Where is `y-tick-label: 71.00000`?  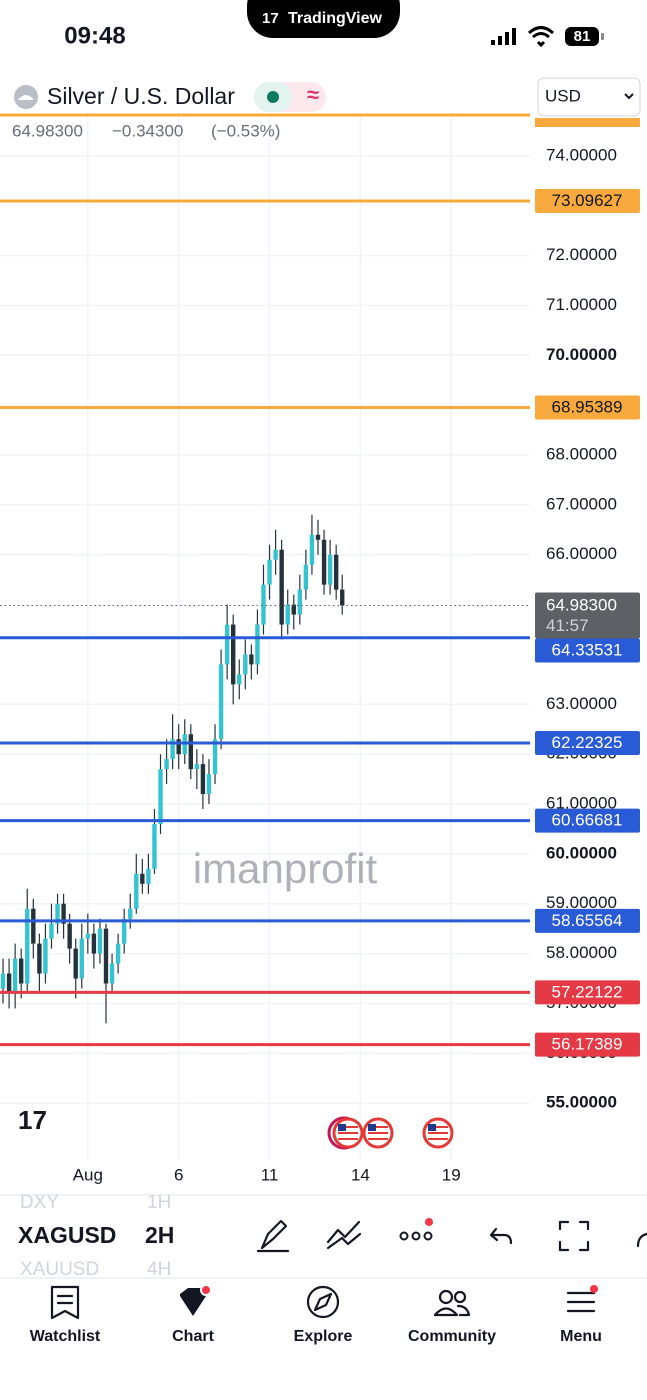 y-tick-label: 71.00000 is located at coordinates (581, 304).